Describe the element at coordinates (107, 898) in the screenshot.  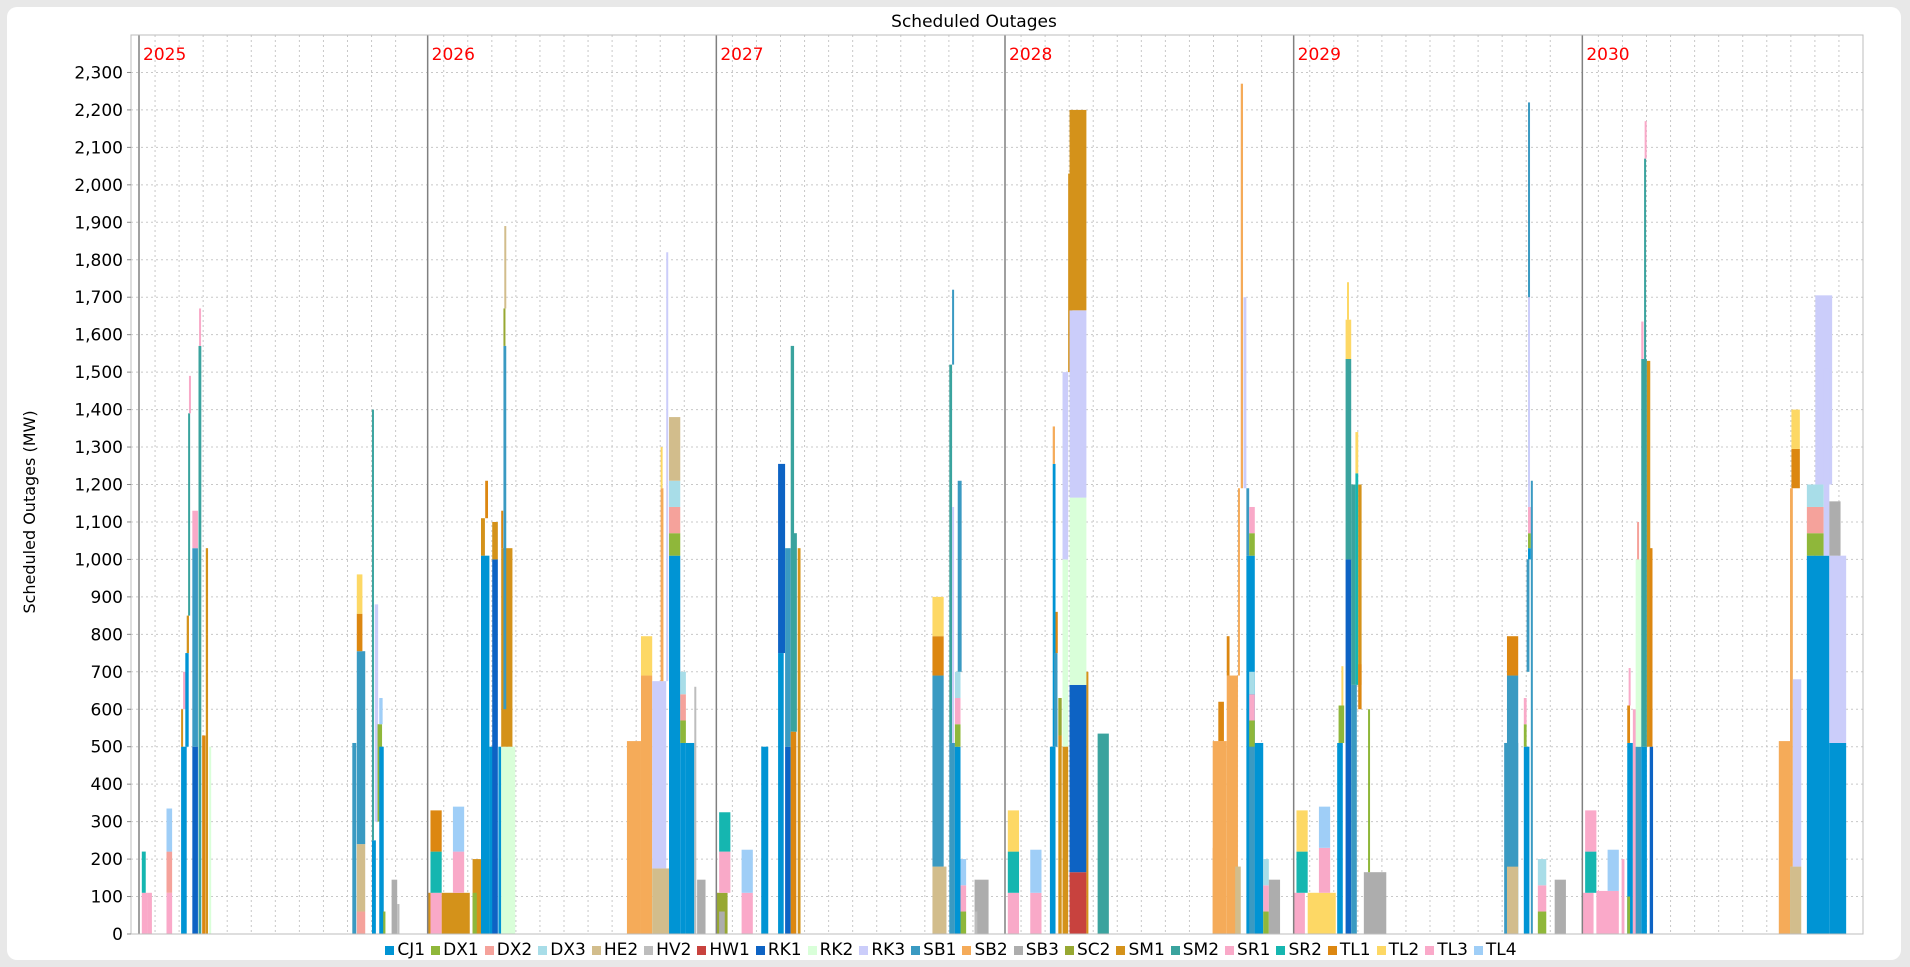
I see `y-tick-label: 100` at that location.